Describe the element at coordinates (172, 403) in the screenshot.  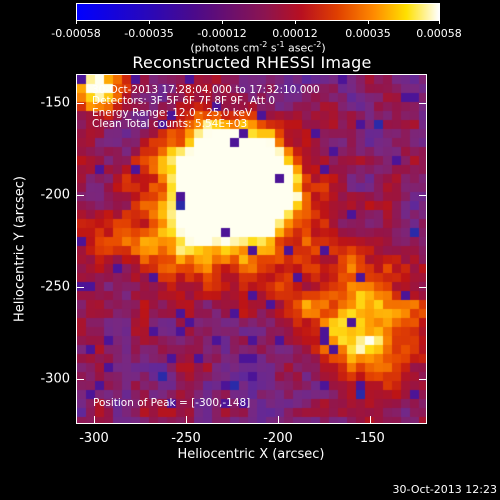
I see `peak-position-text: Position of Peak = [-300,-148]` at that location.